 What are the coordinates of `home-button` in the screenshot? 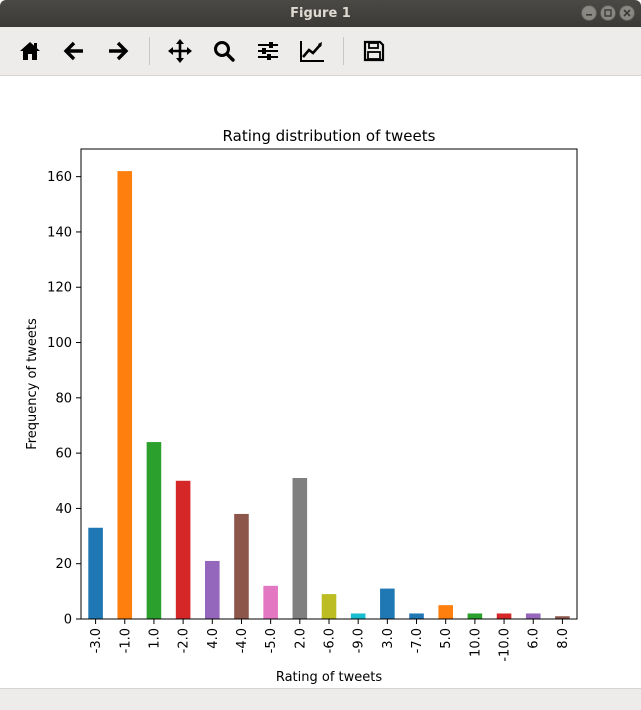 It's located at (30, 51).